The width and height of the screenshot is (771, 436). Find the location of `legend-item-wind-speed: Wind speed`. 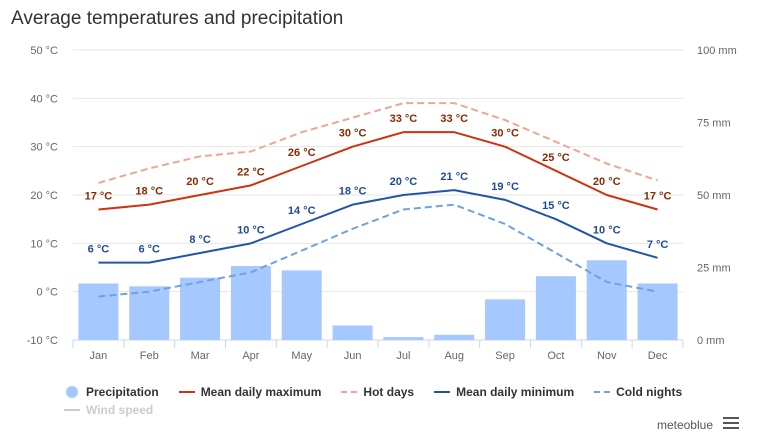

legend-item-wind-speed: Wind speed is located at coordinates (108, 410).